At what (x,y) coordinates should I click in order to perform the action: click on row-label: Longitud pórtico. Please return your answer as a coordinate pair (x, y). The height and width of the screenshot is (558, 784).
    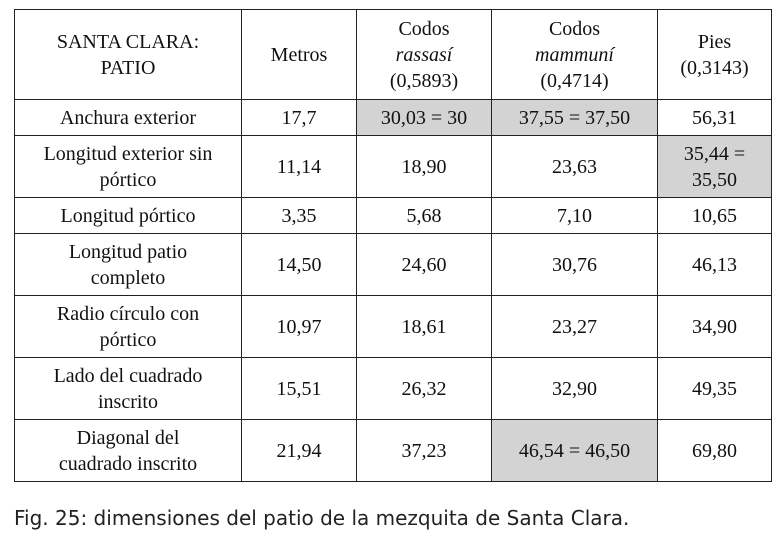
    Looking at the image, I should click on (128, 215).